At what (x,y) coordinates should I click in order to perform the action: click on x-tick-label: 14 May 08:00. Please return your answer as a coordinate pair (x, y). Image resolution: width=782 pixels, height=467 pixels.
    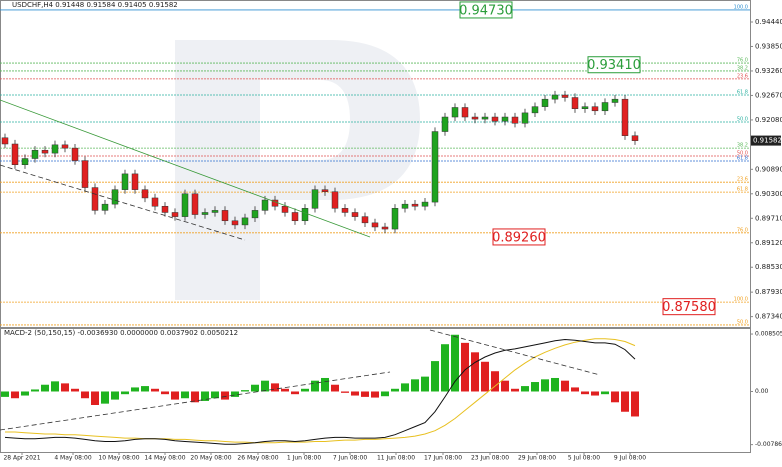
    Looking at the image, I should click on (164, 458).